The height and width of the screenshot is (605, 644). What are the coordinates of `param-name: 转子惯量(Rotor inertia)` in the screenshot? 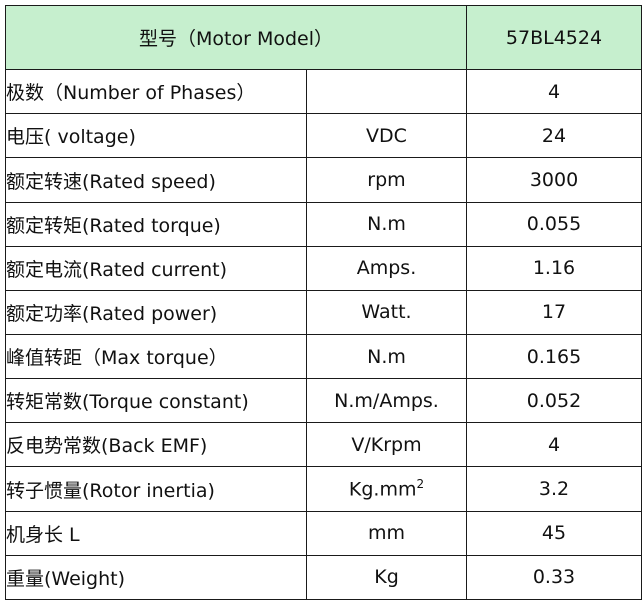 It's located at (156, 489).